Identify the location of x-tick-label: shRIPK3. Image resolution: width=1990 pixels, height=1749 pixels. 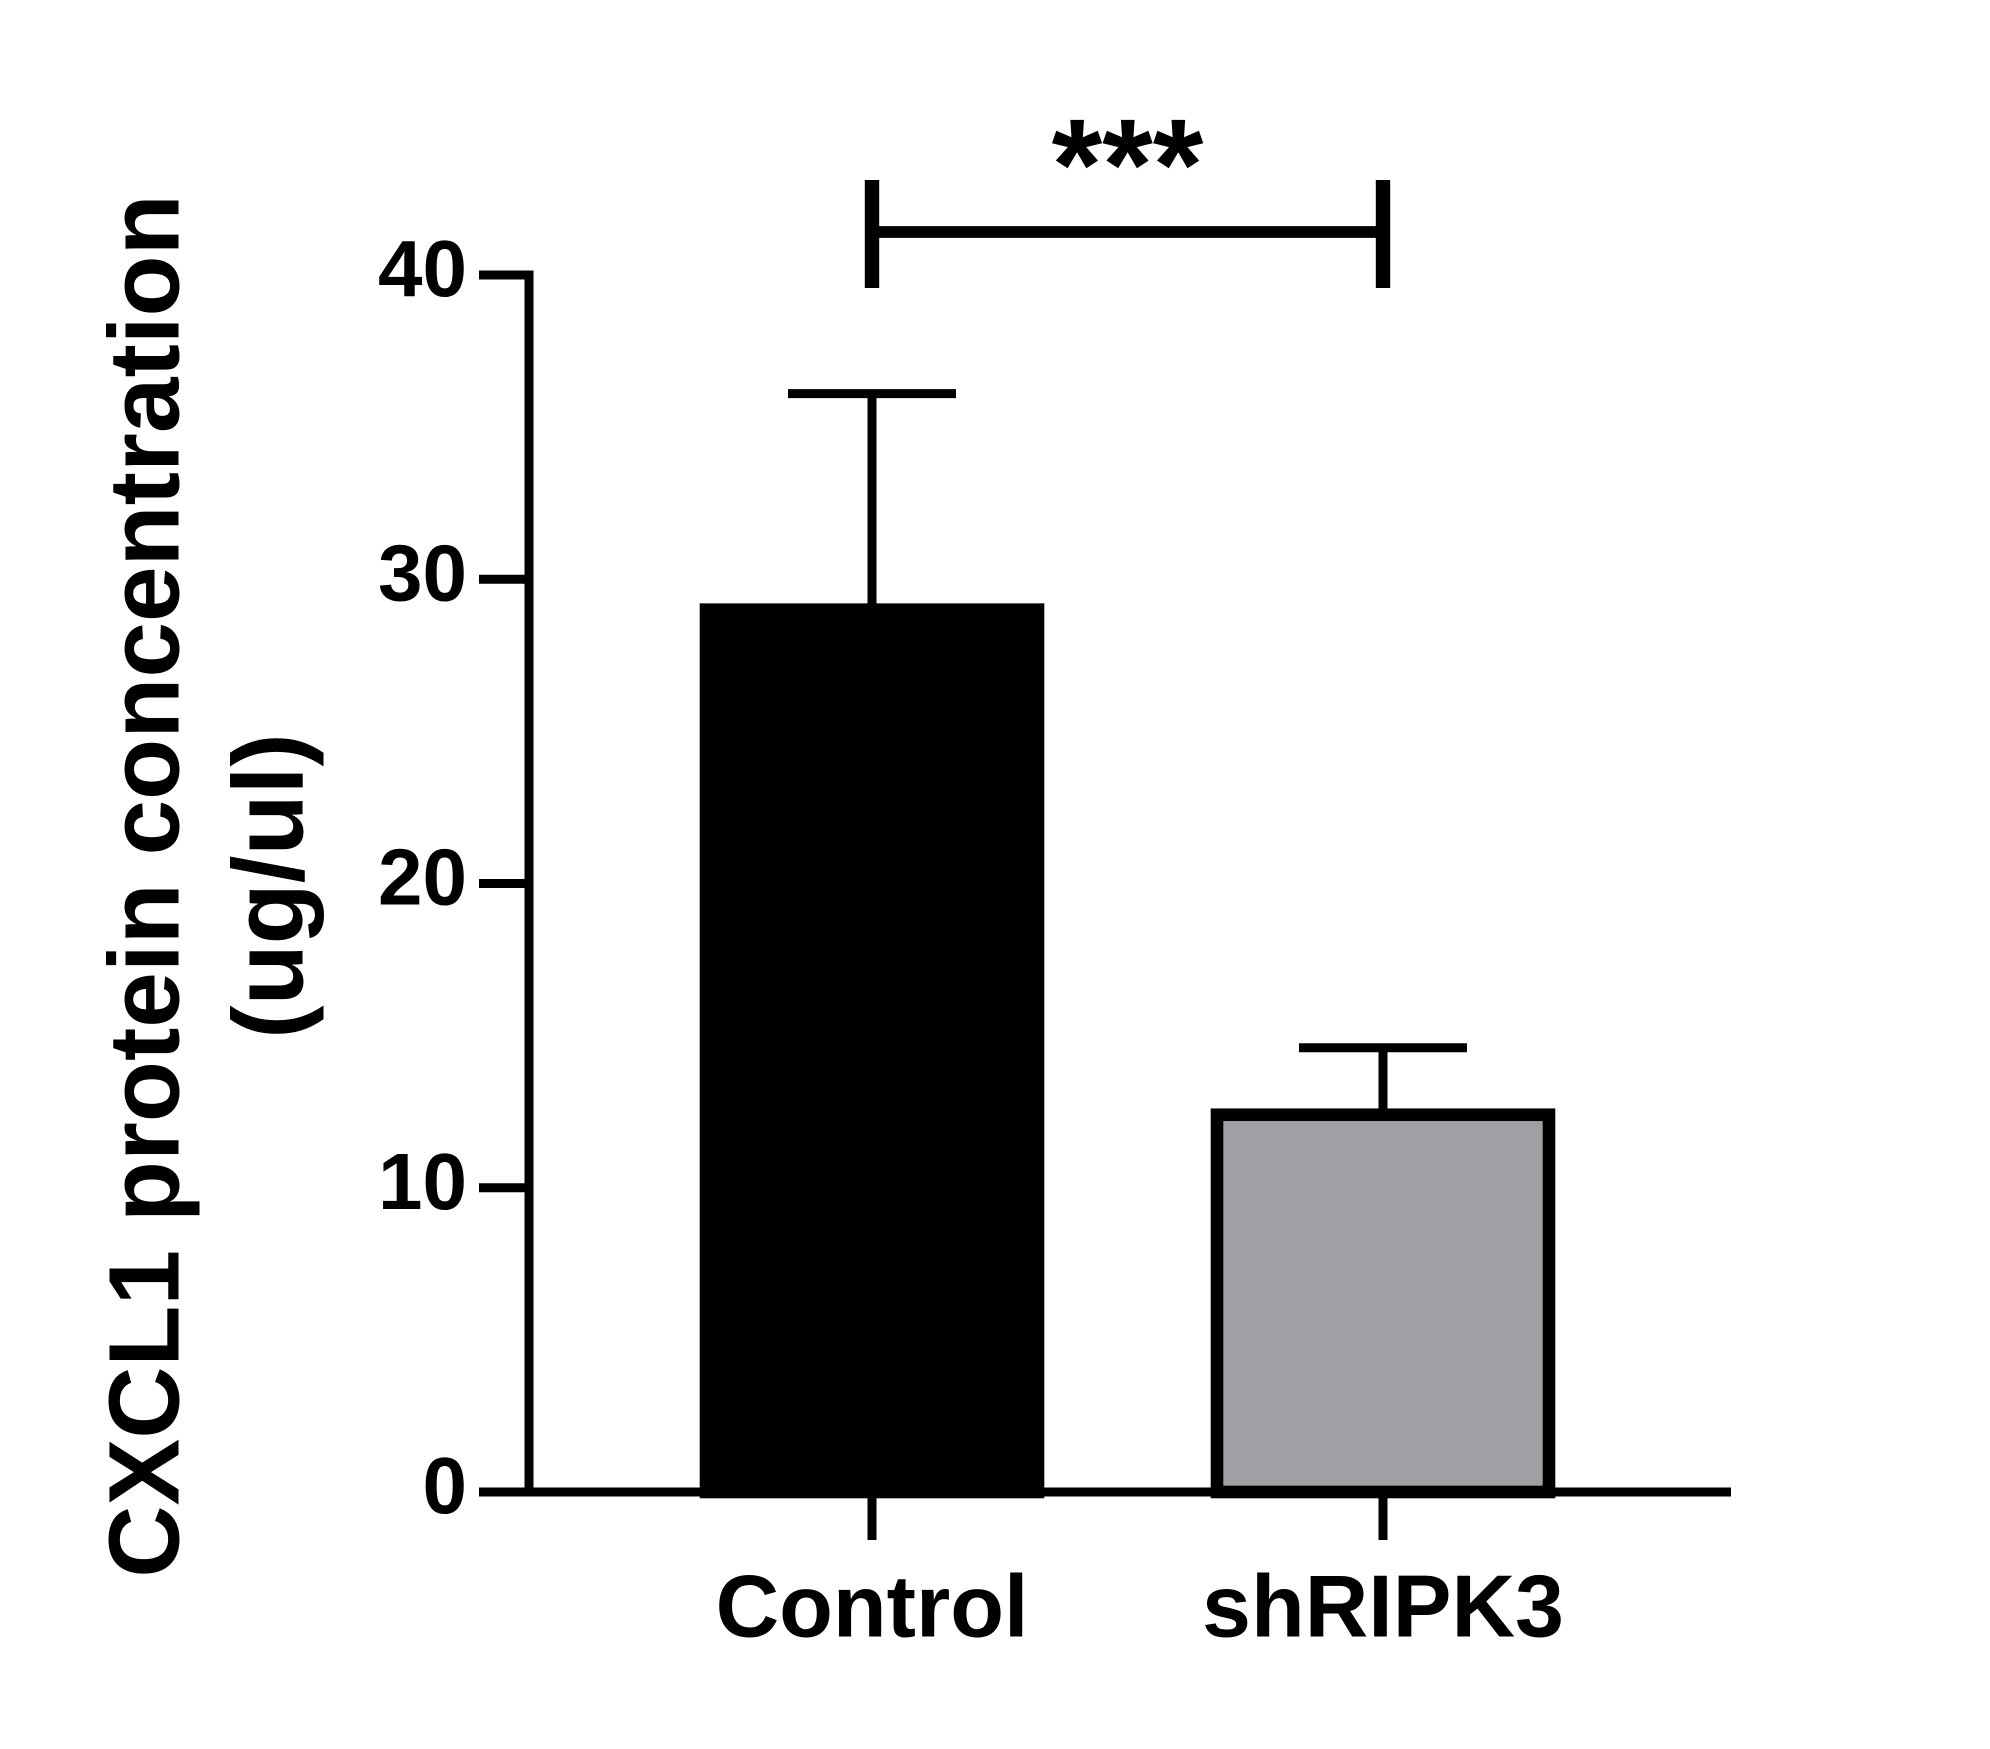
(1383, 1605).